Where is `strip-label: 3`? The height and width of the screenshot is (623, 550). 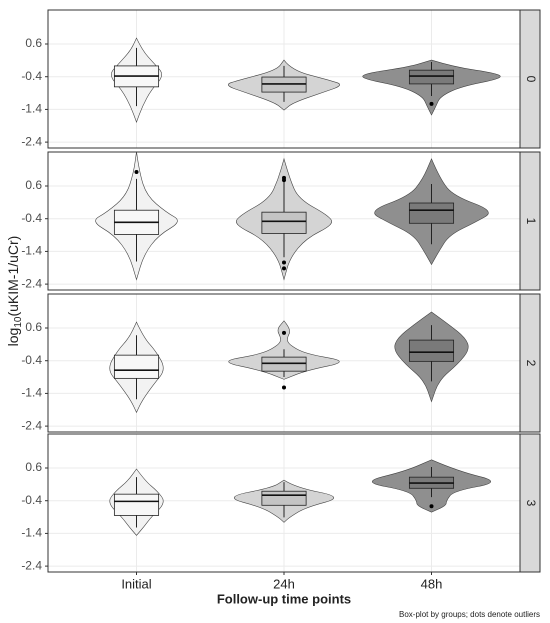 strip-label: 3 is located at coordinates (531, 503).